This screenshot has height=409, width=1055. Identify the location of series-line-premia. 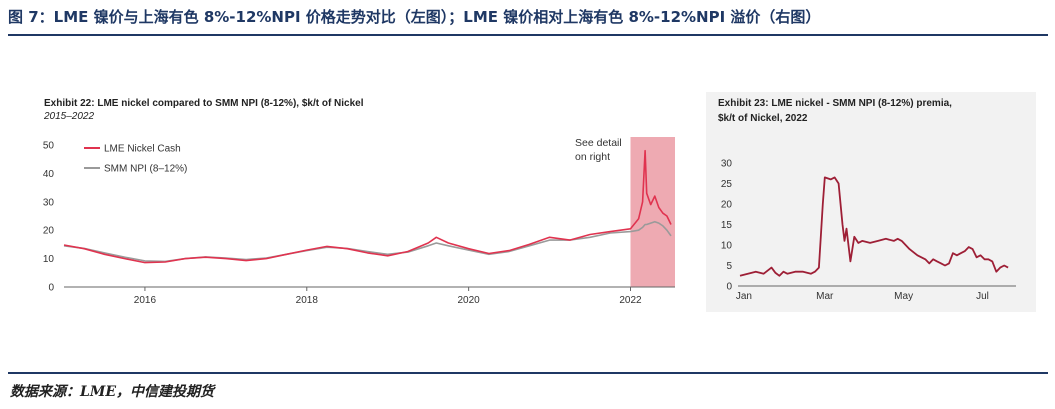
(874, 226).